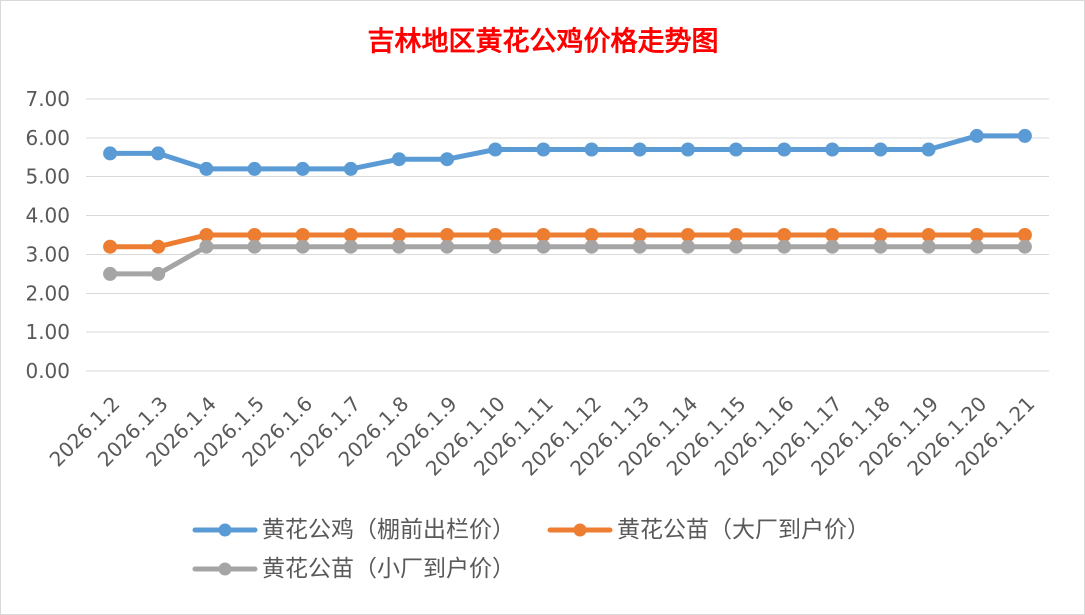  Describe the element at coordinates (47, 371) in the screenshot. I see `y-tick-label-0: 0.00` at that location.